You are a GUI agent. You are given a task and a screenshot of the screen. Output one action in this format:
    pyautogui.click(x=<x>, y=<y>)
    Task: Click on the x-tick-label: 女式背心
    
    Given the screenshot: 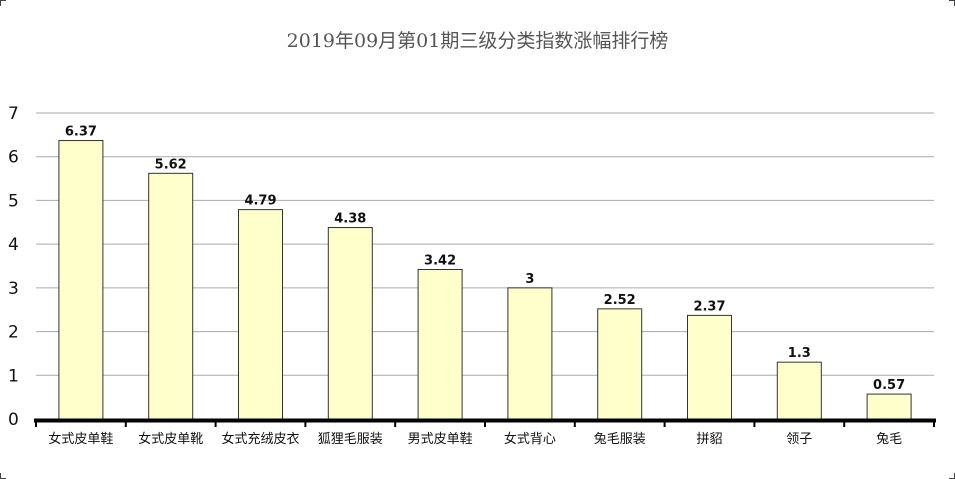 What is the action you would take?
    pyautogui.click(x=530, y=439)
    